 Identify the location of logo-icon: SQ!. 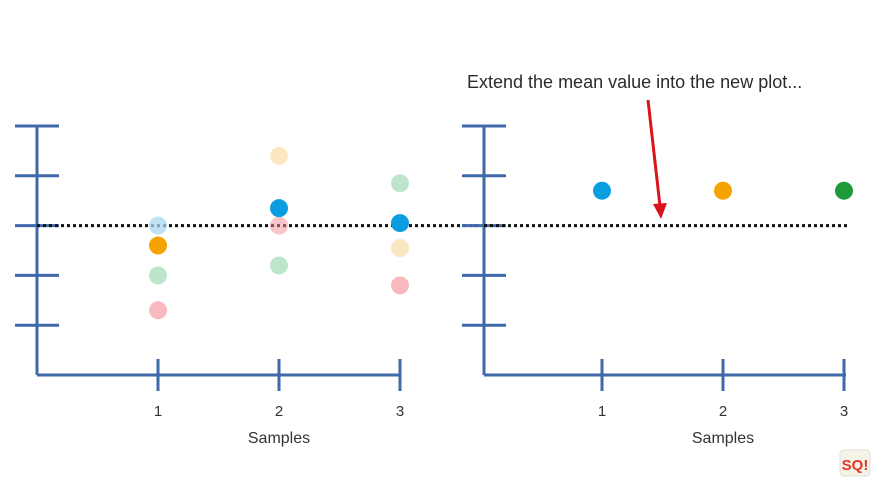
(855, 463).